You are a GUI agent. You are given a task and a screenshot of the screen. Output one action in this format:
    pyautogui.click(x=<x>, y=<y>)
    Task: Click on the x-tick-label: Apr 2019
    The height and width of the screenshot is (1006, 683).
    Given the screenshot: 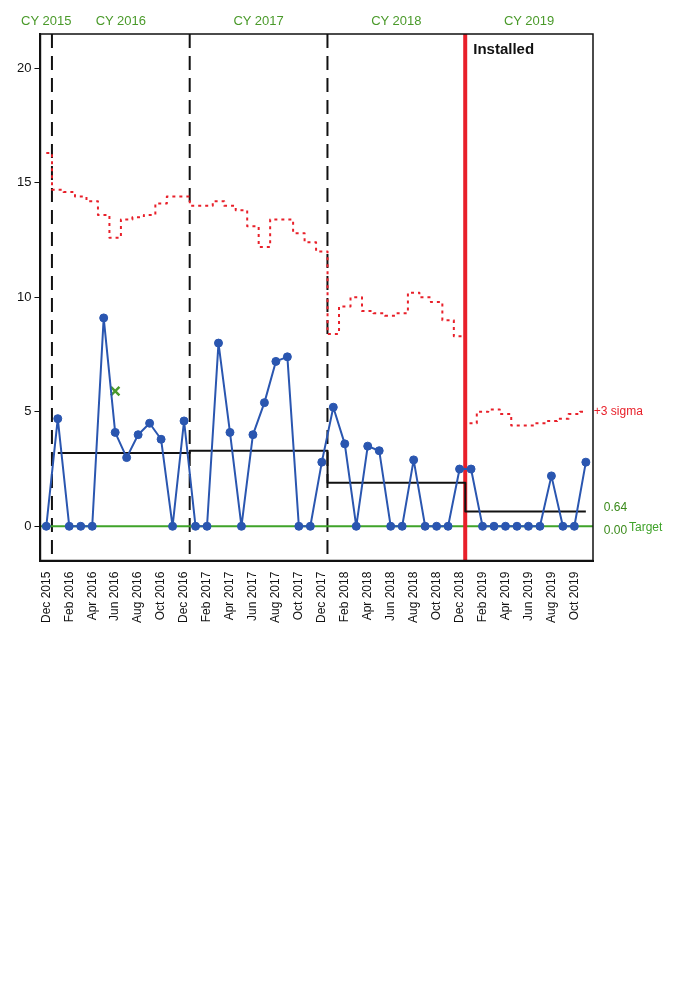 What is the action you would take?
    pyautogui.click(x=504, y=596)
    